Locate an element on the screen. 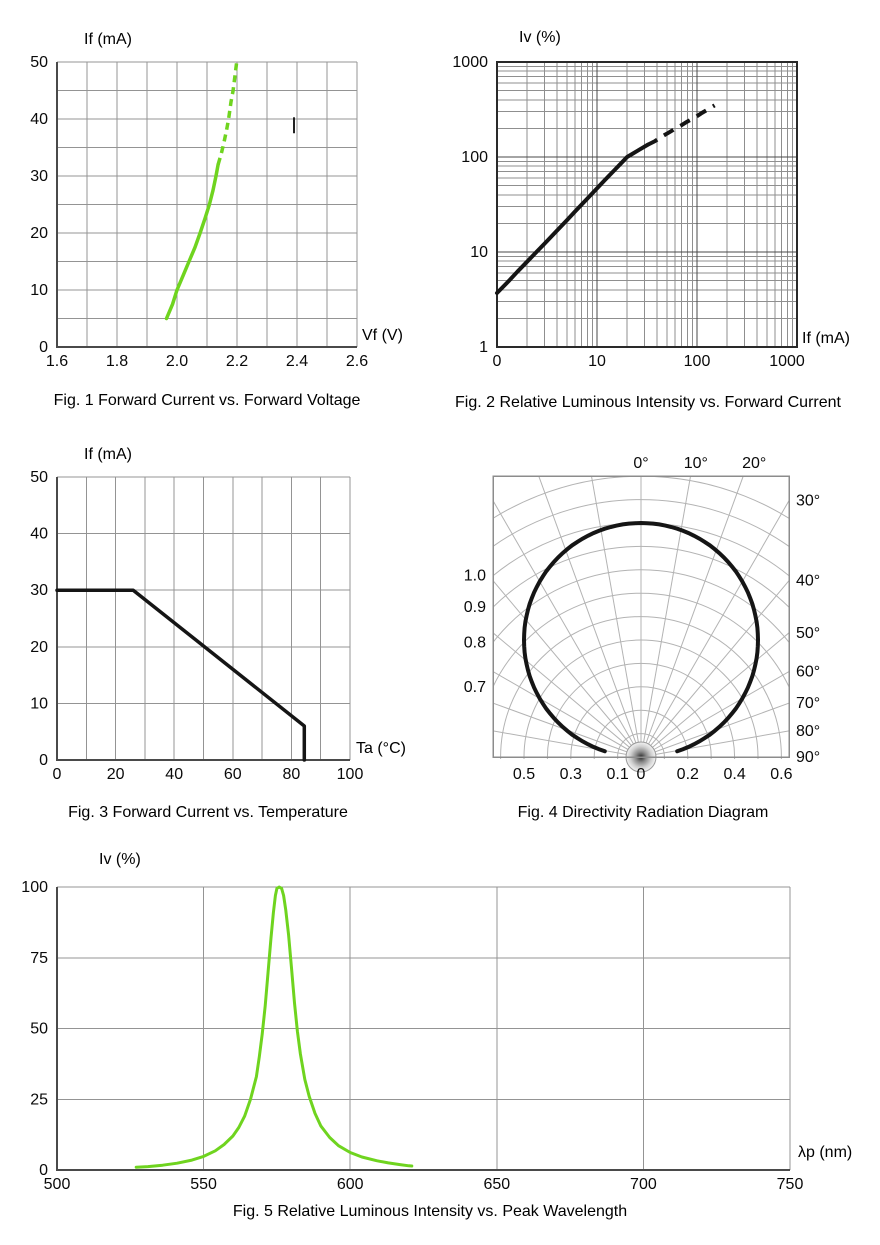 Image resolution: width=880 pixels, height=1245 pixels. fig3-x-axis-label: Ta (°C) is located at coordinates (381, 748).